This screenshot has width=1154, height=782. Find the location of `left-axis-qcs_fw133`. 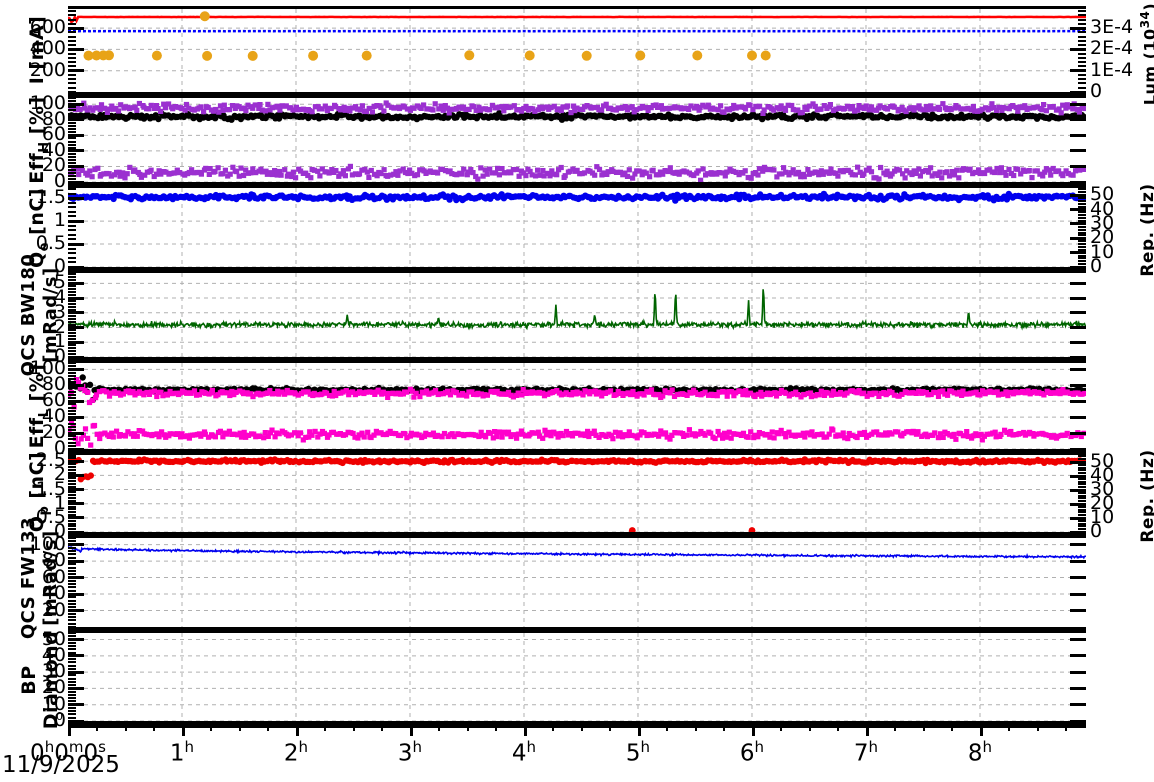

left-axis-qcs_fw133 is located at coordinates (76, 582).